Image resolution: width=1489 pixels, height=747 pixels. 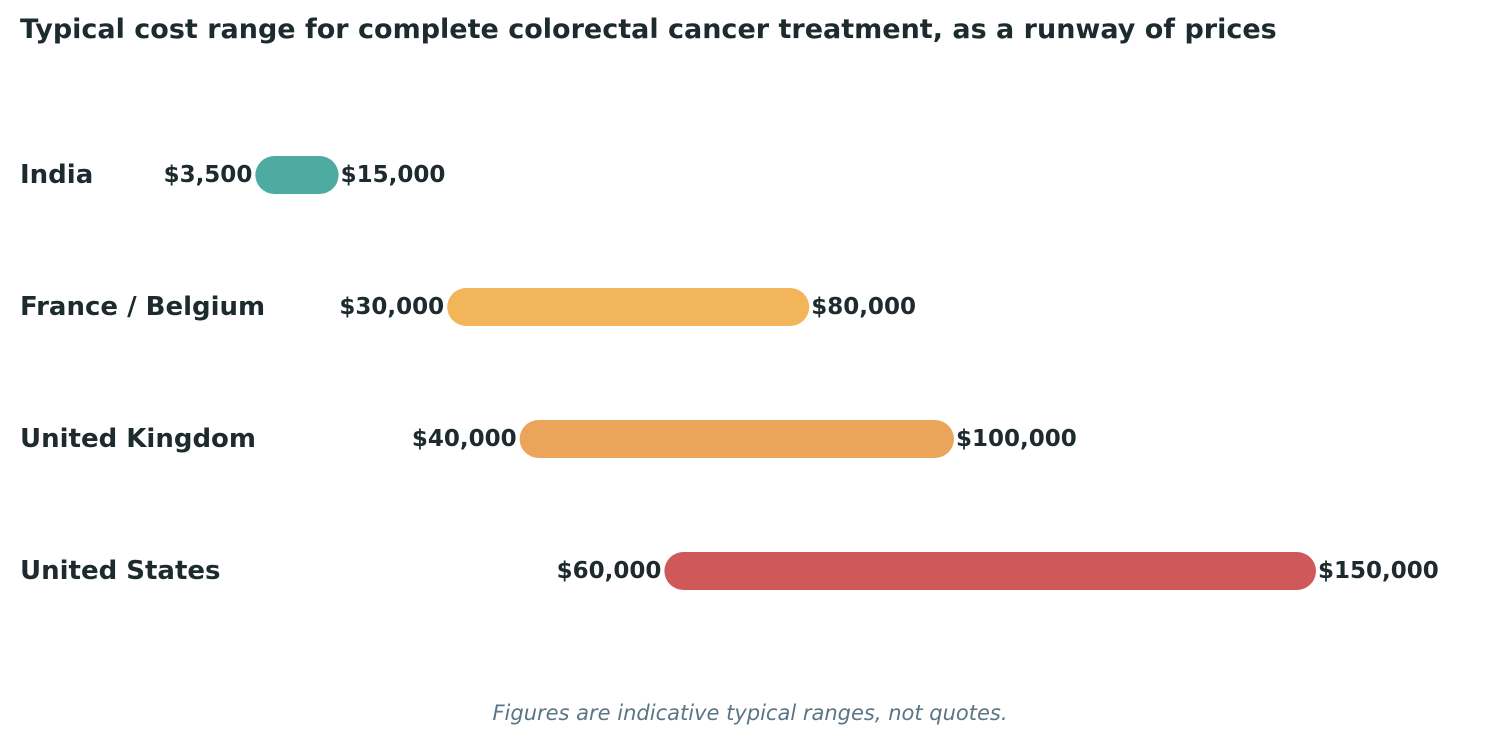 I want to click on category-label-india: India, so click(x=56, y=175).